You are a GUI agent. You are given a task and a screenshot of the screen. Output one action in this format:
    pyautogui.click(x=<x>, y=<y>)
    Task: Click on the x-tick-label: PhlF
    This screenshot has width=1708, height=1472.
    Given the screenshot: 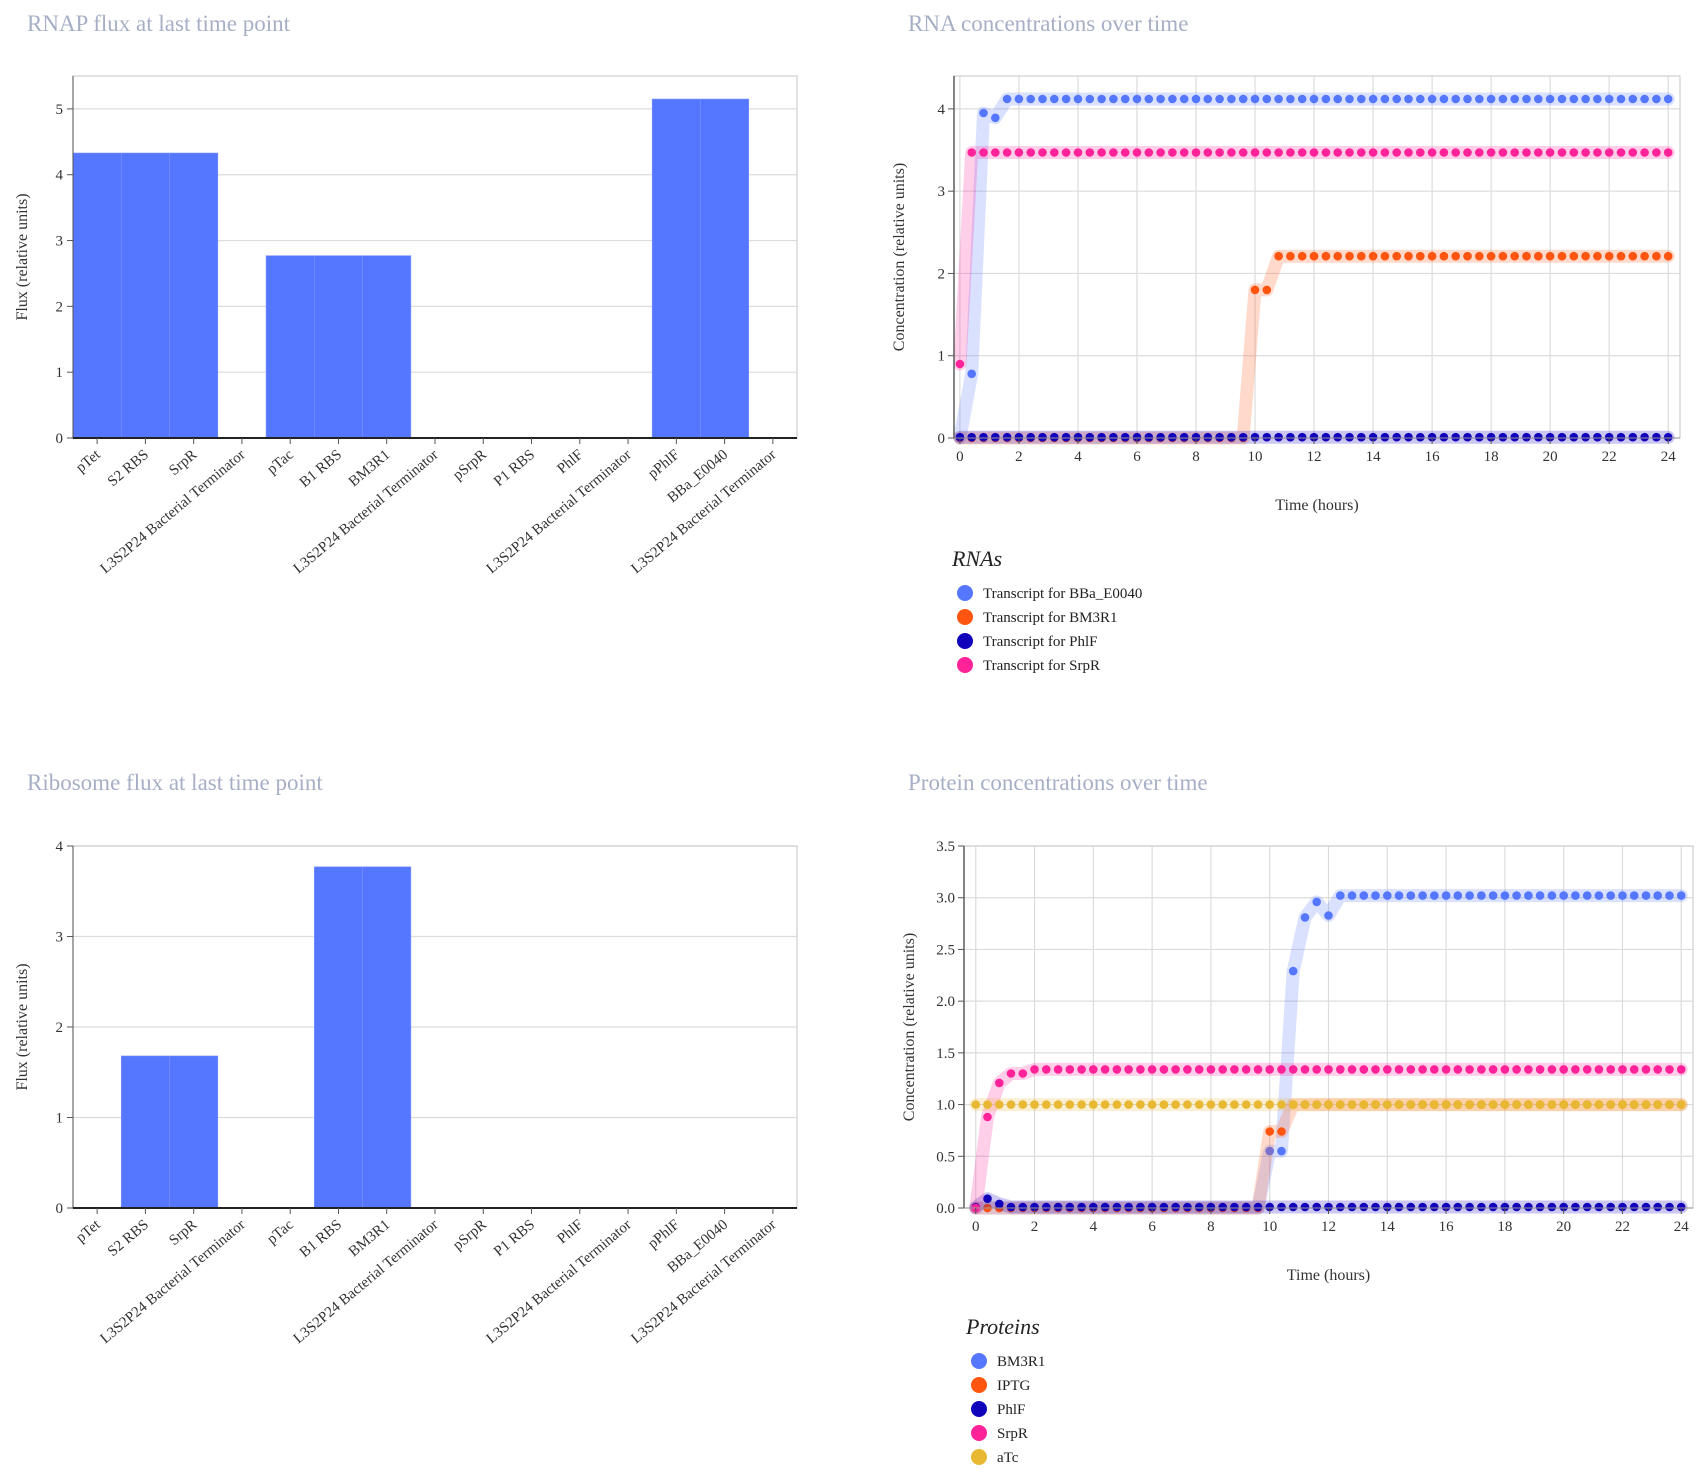 What is the action you would take?
    pyautogui.click(x=570, y=462)
    